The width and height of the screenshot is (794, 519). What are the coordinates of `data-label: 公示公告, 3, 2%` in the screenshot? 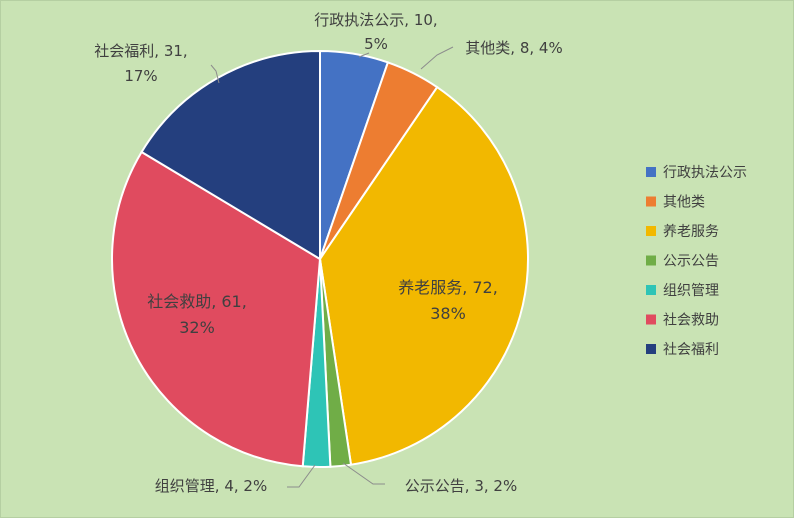 It's located at (461, 486).